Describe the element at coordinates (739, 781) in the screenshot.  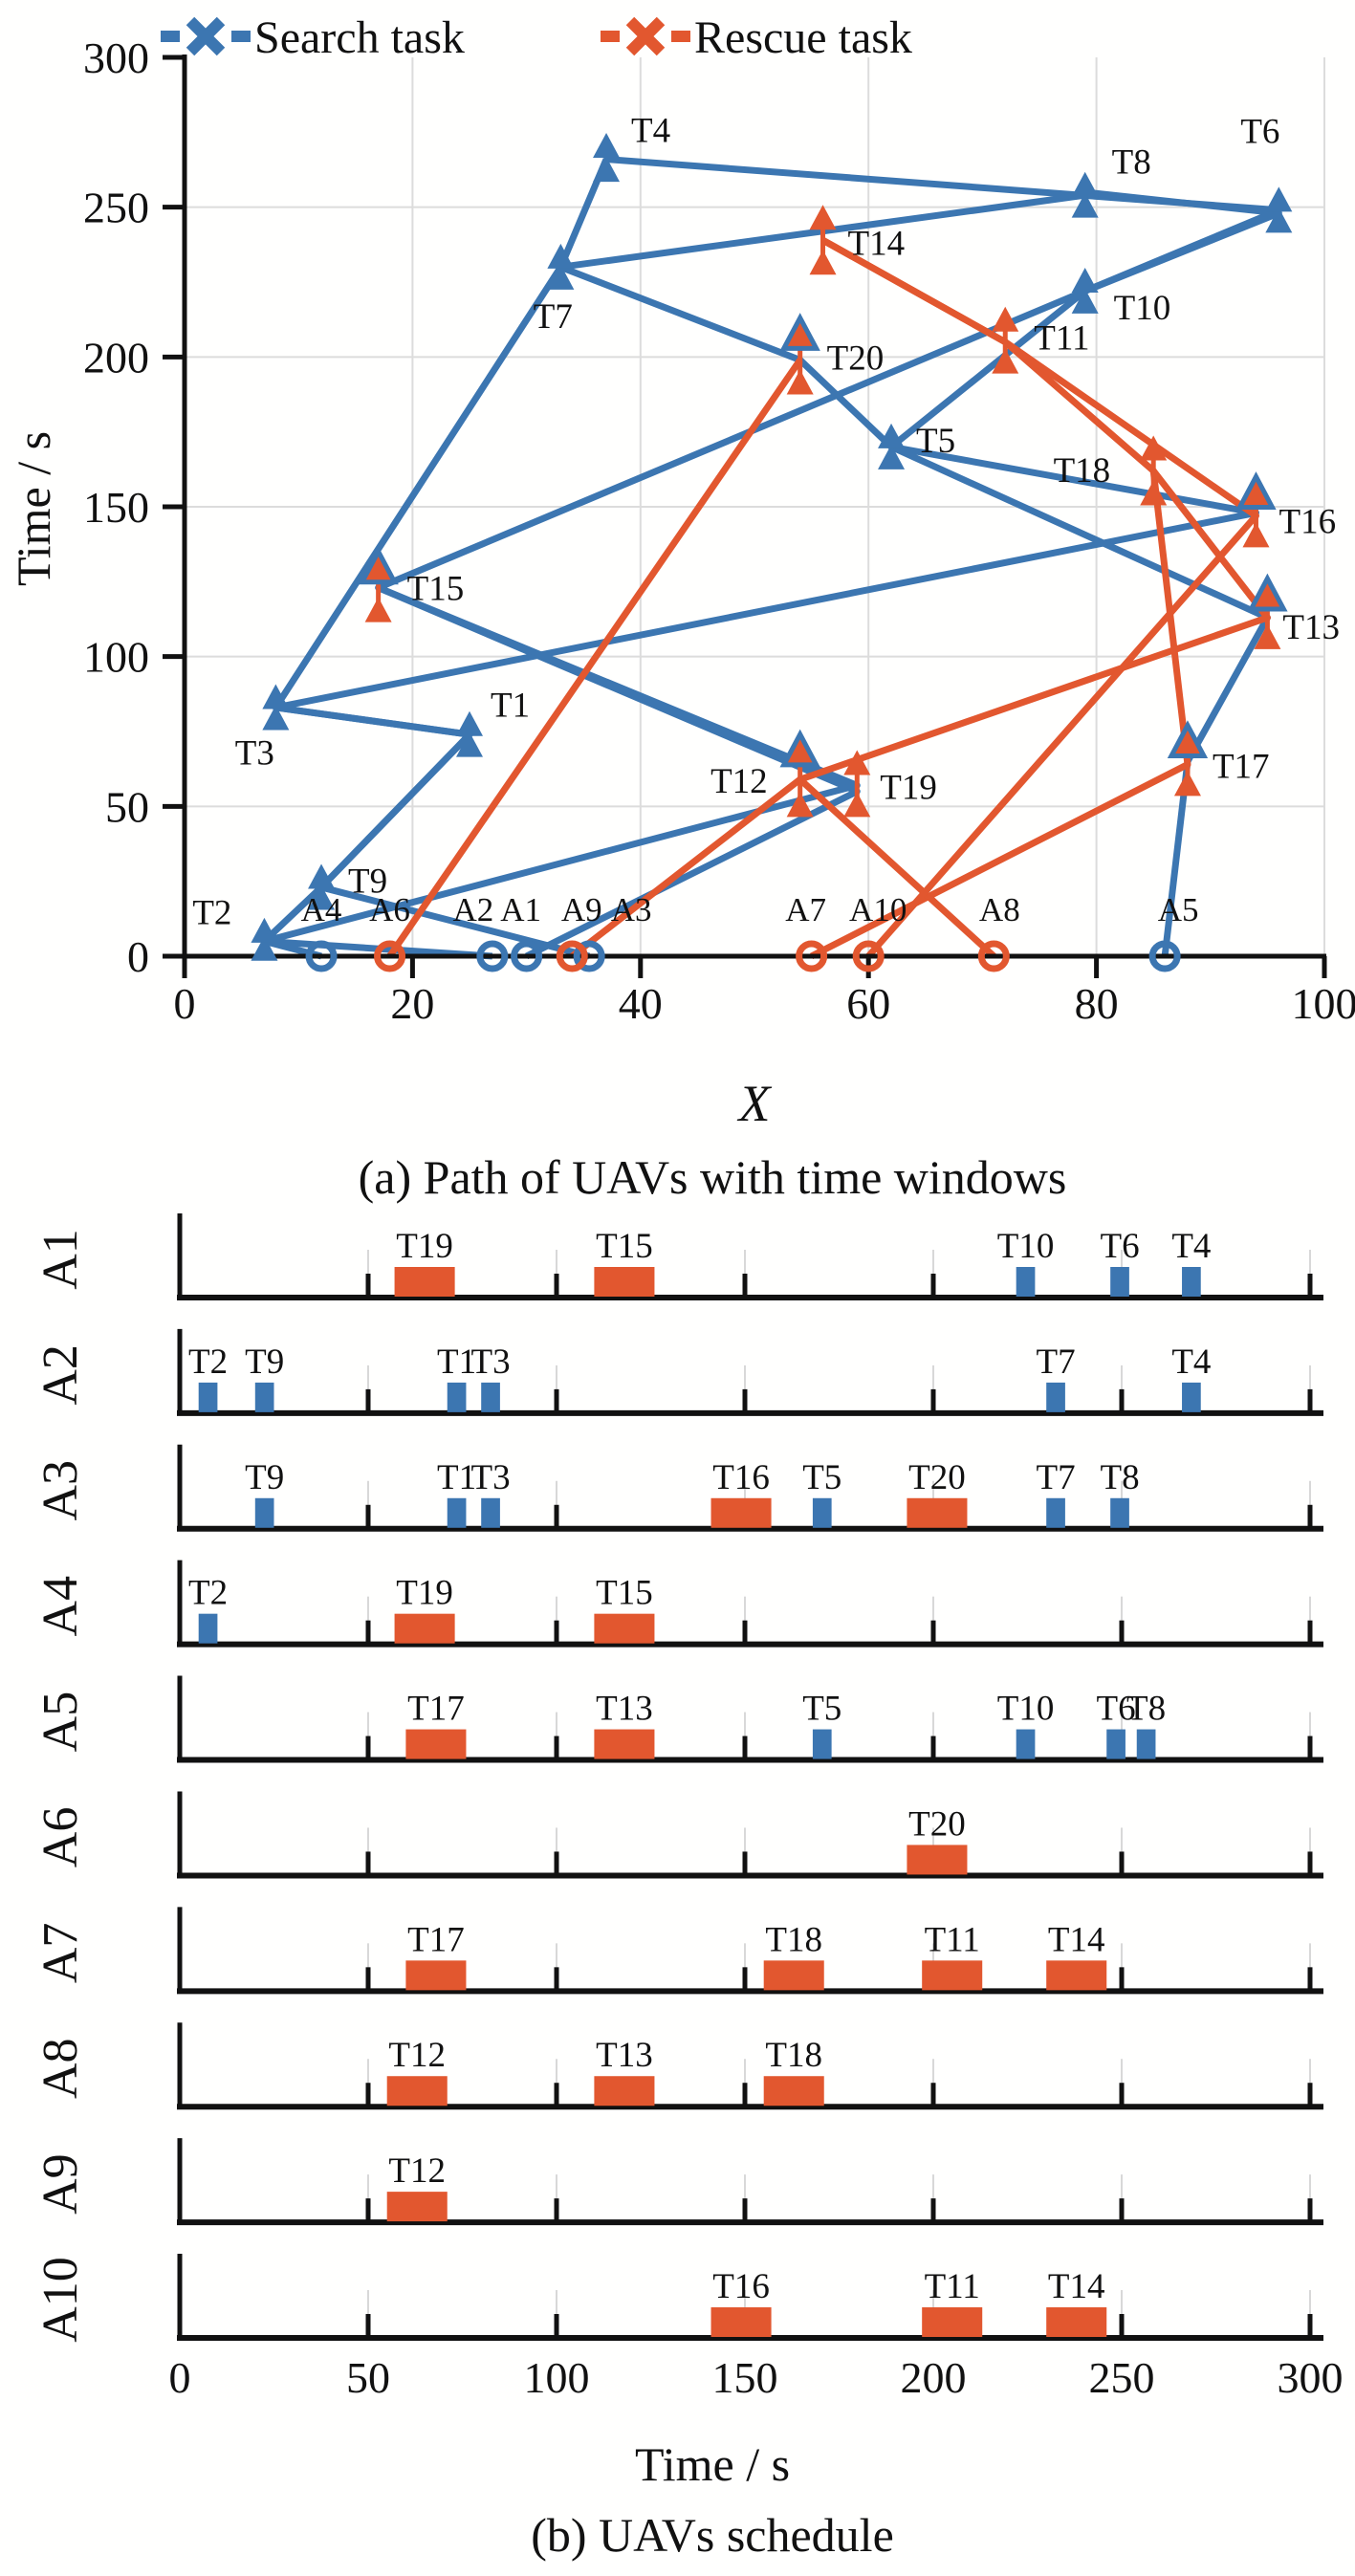
I see `task-label-T12: T12` at that location.